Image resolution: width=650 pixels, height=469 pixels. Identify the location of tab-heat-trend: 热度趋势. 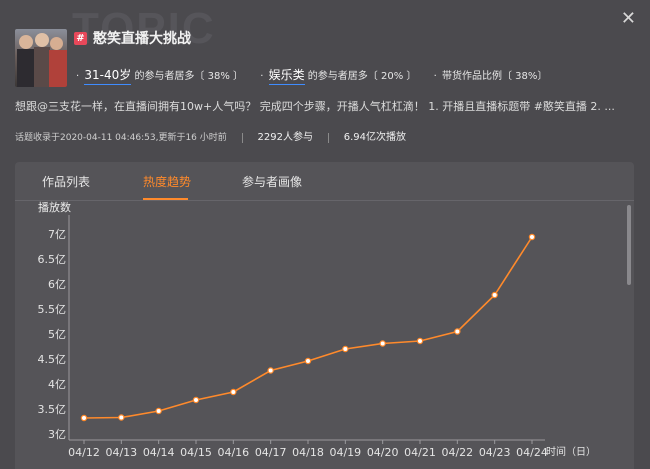
(167, 182).